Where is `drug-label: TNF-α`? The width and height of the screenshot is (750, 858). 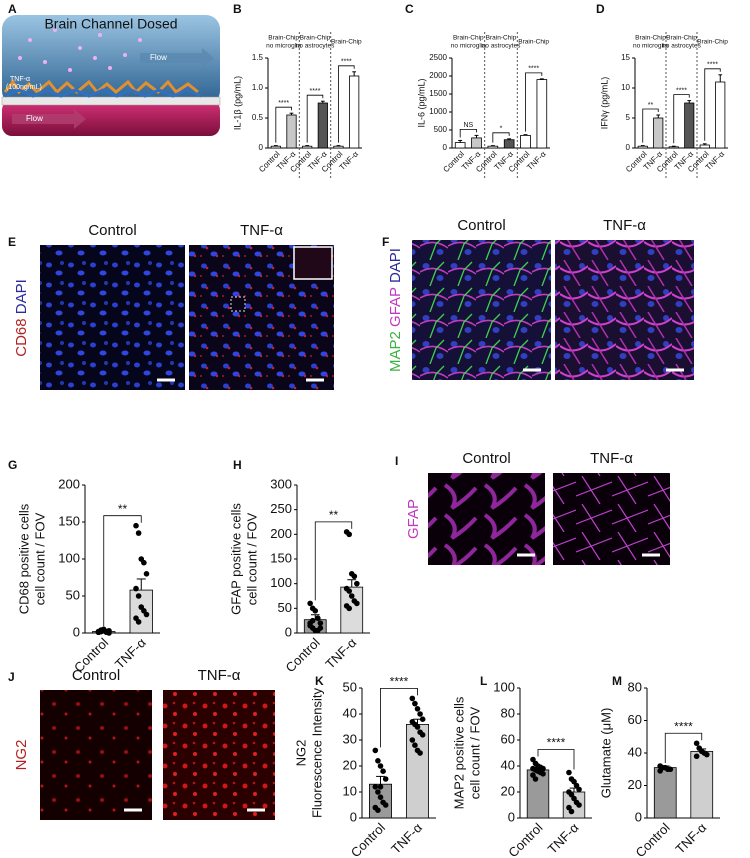 drug-label: TNF-α is located at coordinates (20, 79).